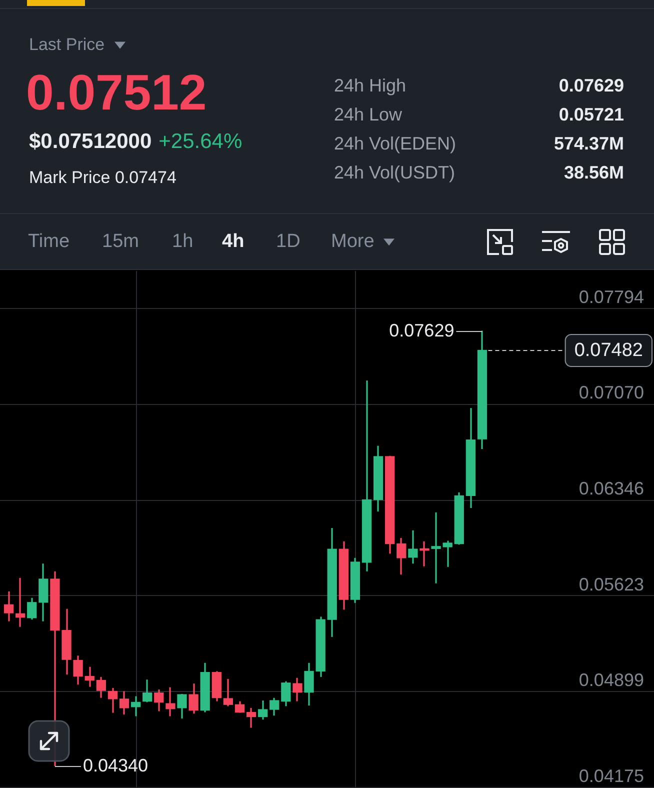 This screenshot has width=654, height=788. What do you see at coordinates (233, 242) in the screenshot?
I see `text: 4h` at bounding box center [233, 242].